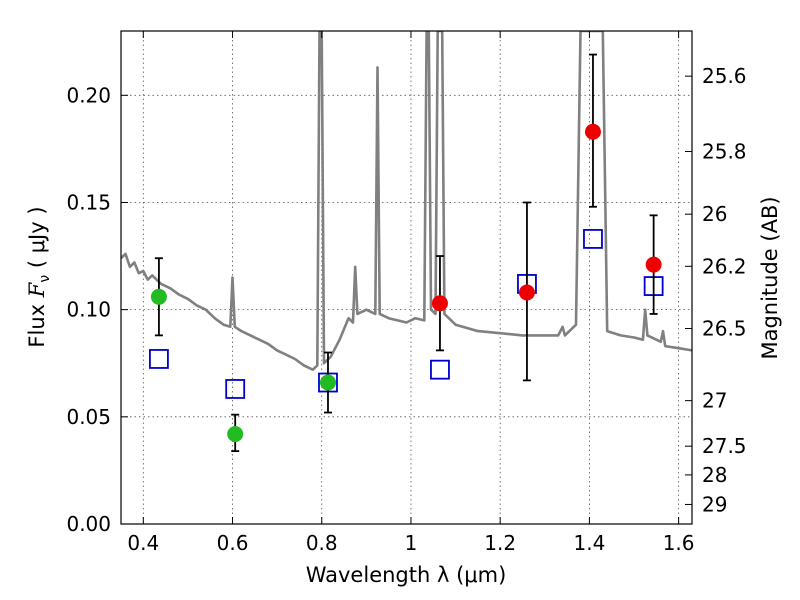 The width and height of the screenshot is (800, 600). Describe the element at coordinates (724, 152) in the screenshot. I see `y2-tick-label: 25.8` at that location.